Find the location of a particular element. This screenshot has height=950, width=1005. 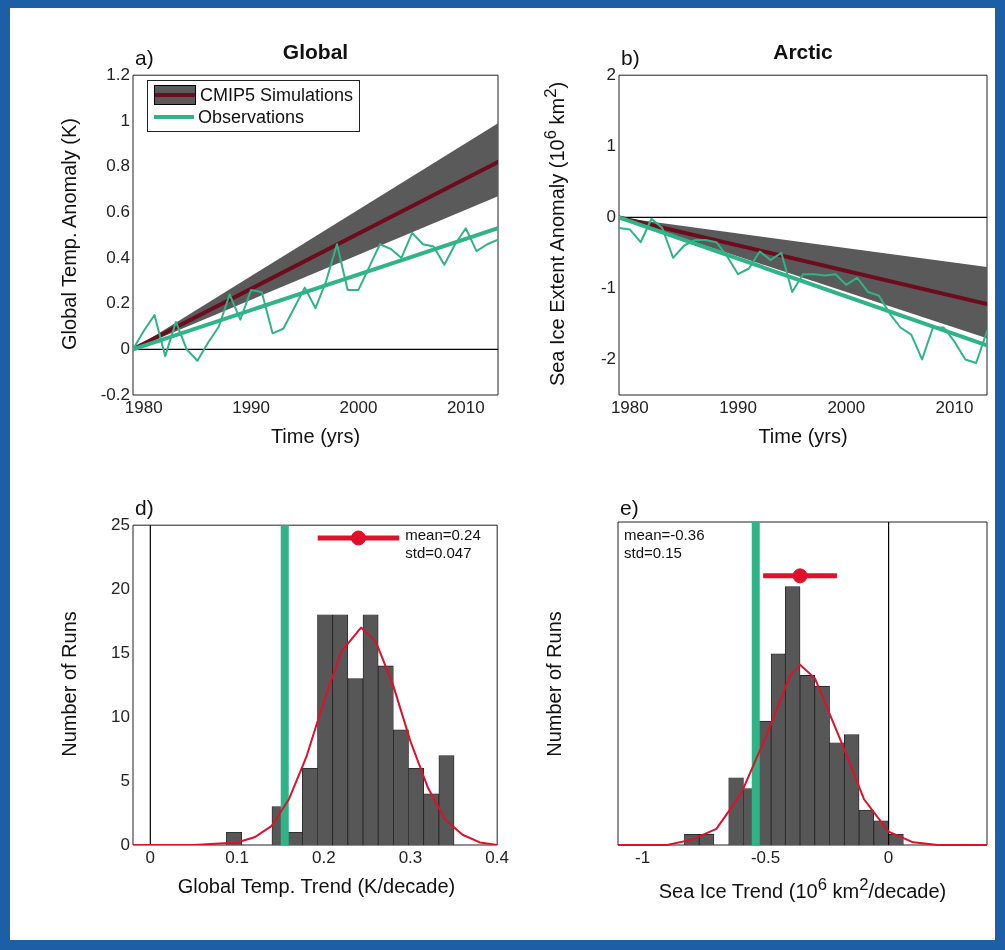

y-tick-label: 0.8 is located at coordinates (118, 166).